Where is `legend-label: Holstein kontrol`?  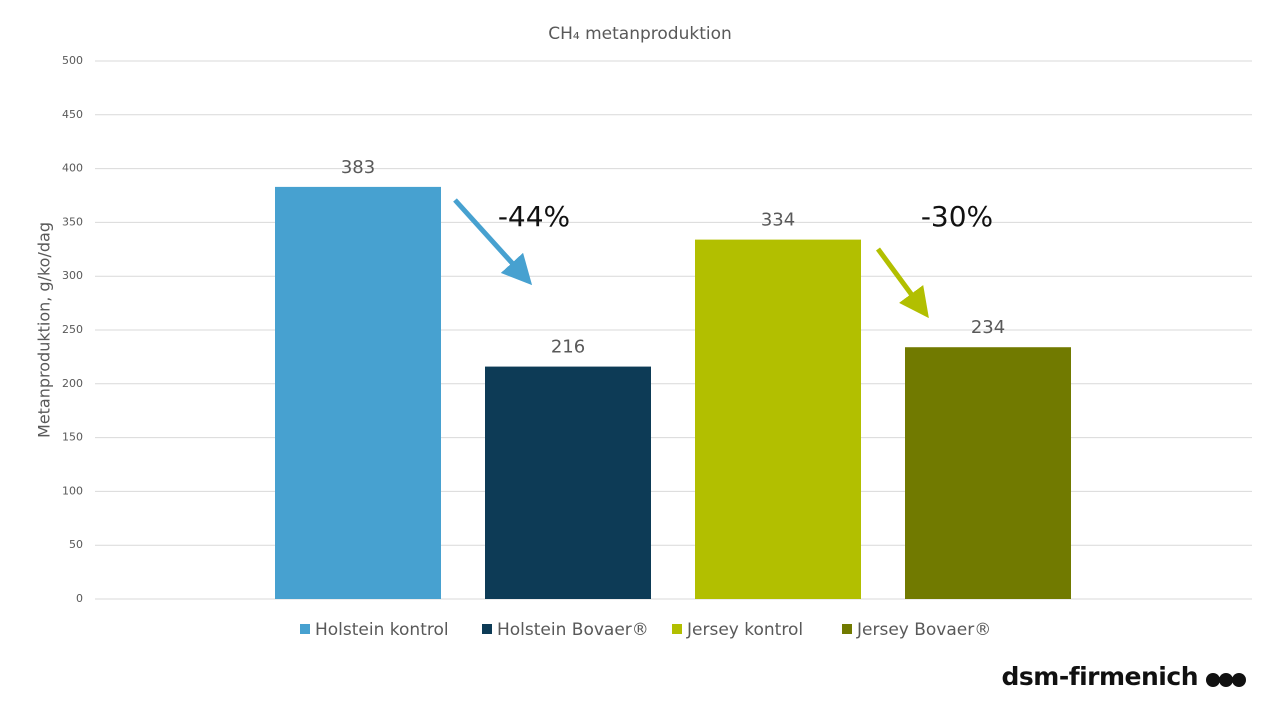
legend-label: Holstein kontrol is located at coordinates (382, 630).